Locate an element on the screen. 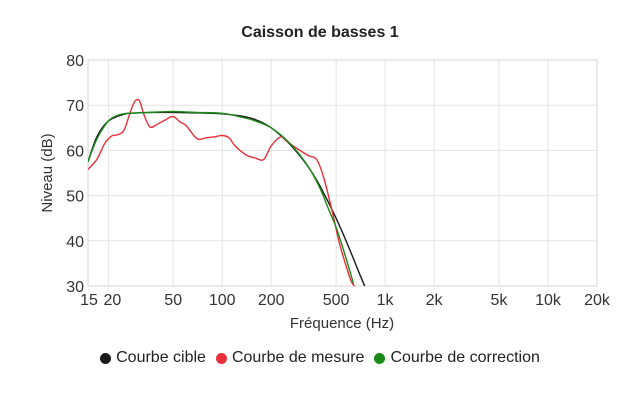 The image size is (640, 402). y-tick-label: 30 is located at coordinates (75, 287).